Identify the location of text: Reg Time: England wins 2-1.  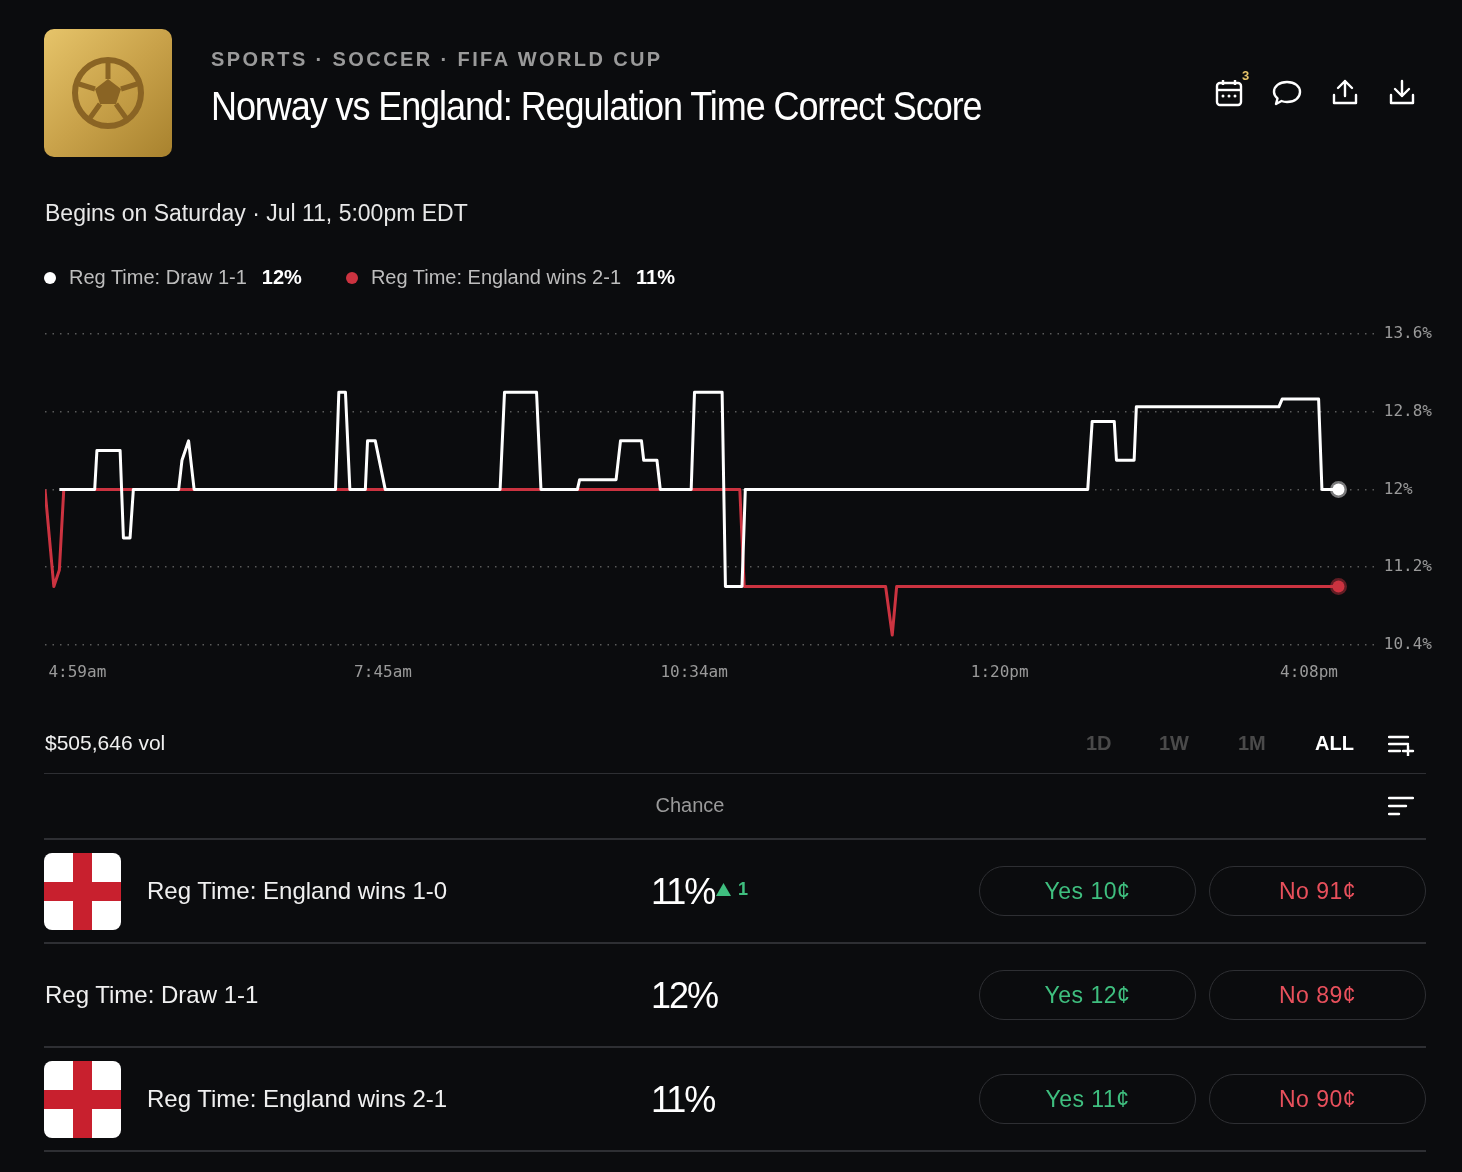
(297, 1099).